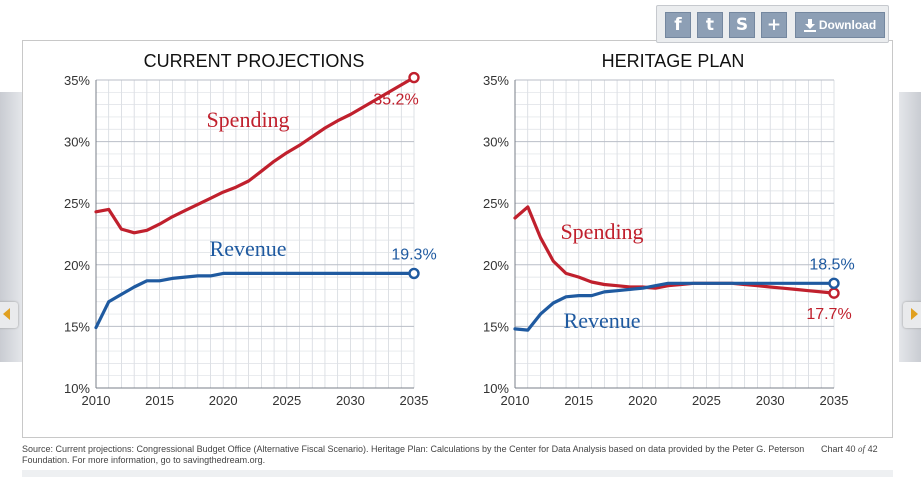 Image resolution: width=921 pixels, height=477 pixels. I want to click on twitter-icon: t, so click(710, 25).